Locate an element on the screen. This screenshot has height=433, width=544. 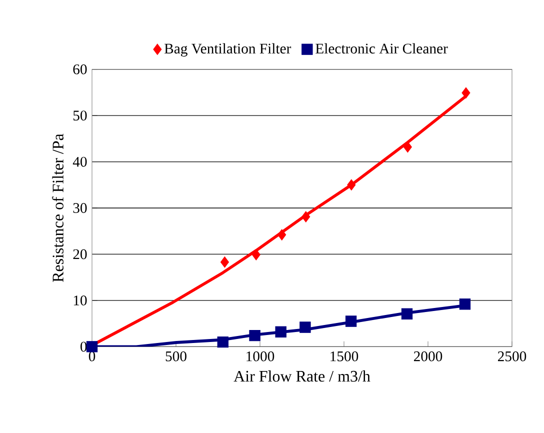
y-tick-label: 50 is located at coordinates (80, 115).